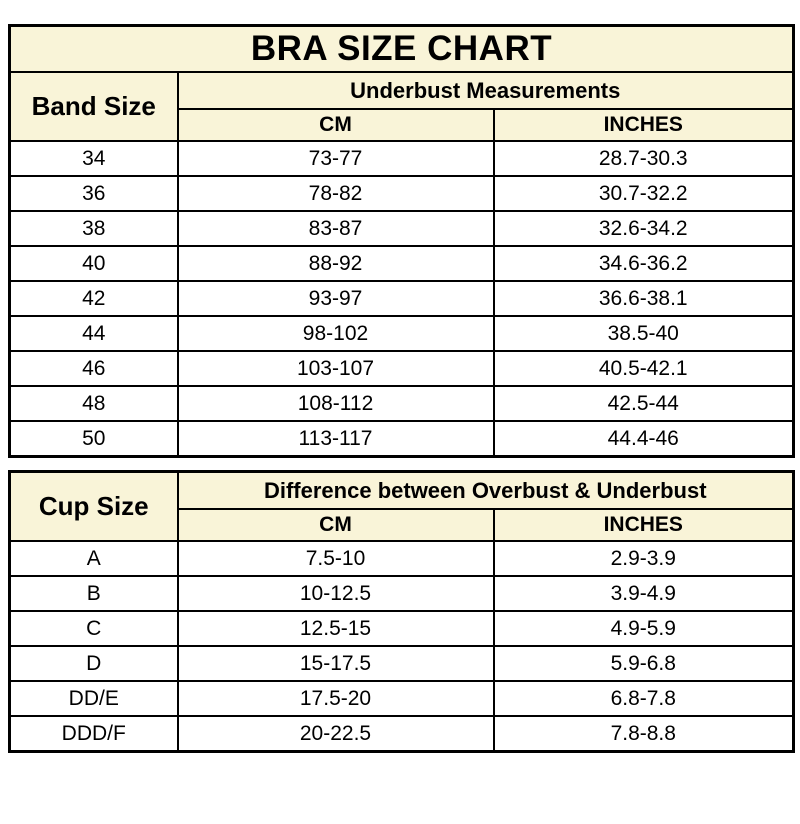  I want to click on cup-inches-value: 6.8-7.8, so click(643, 698).